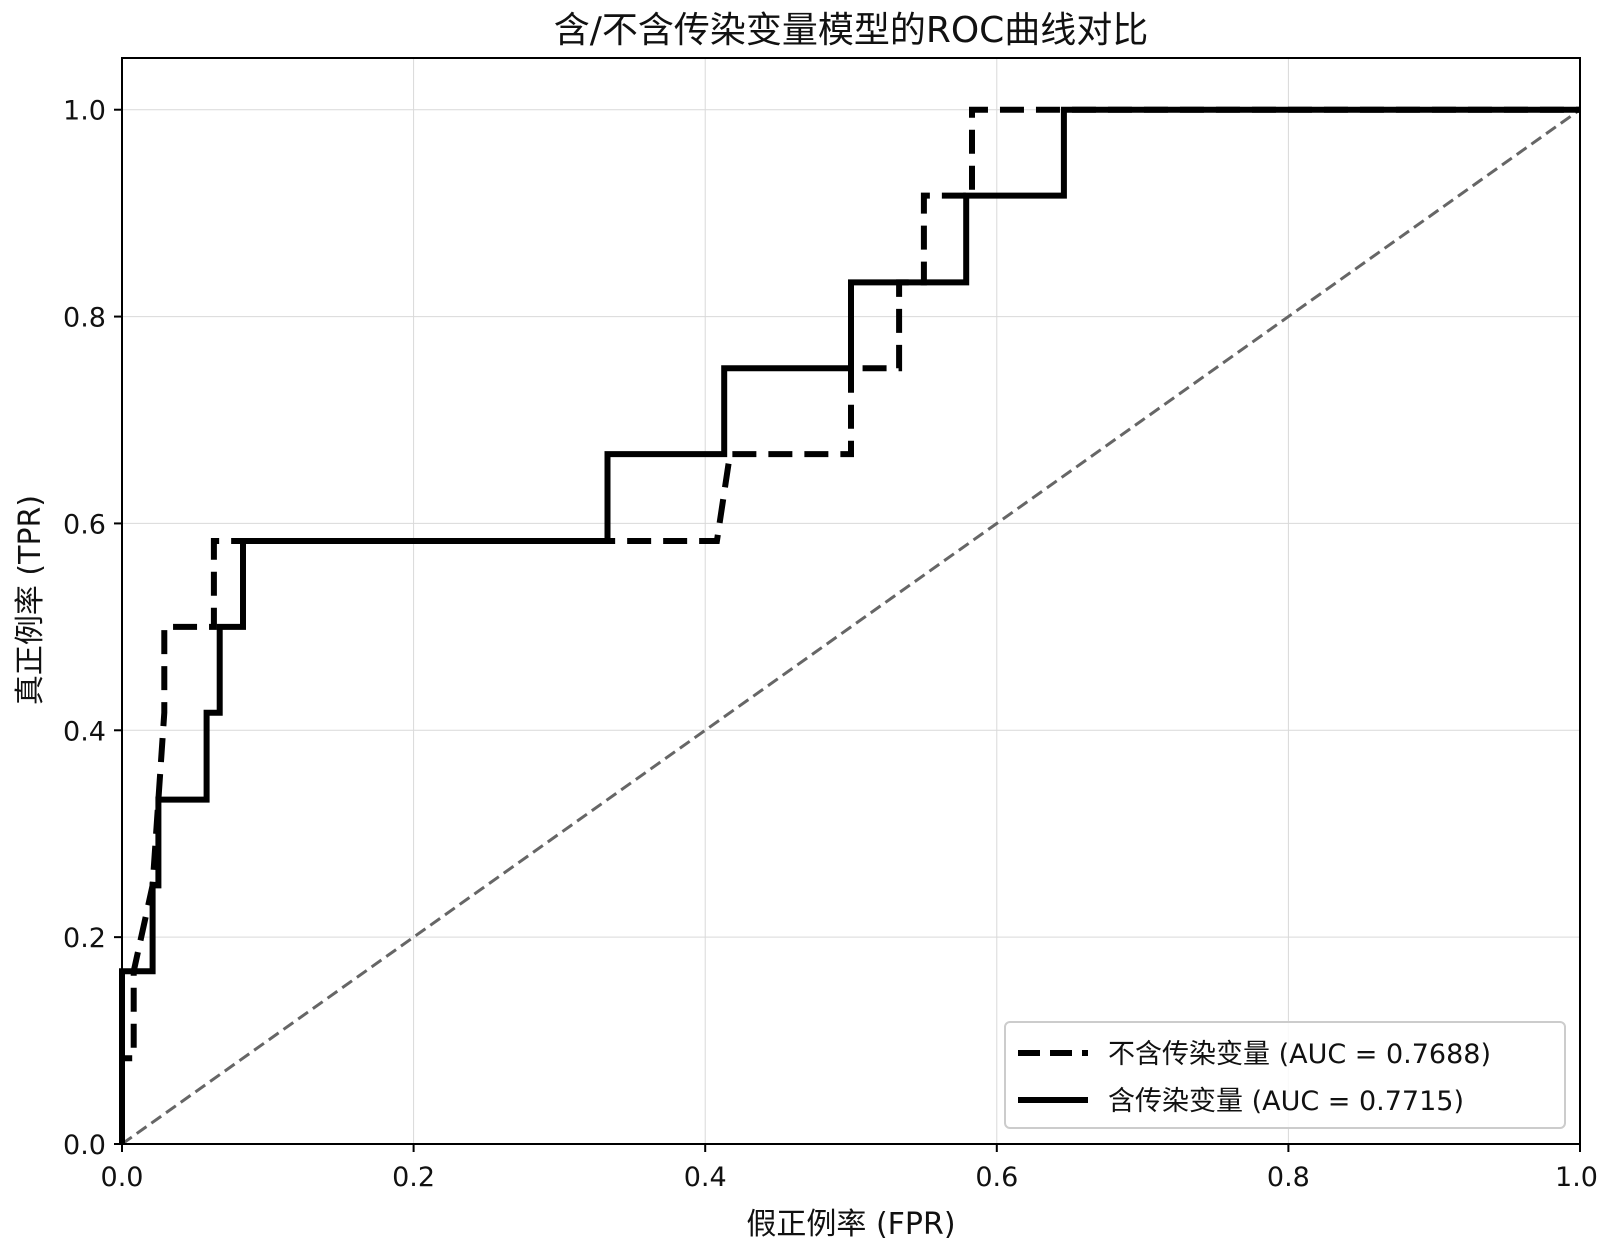 This screenshot has width=1600, height=1249. I want to click on x-tick-label: 0.8, so click(1288, 1177).